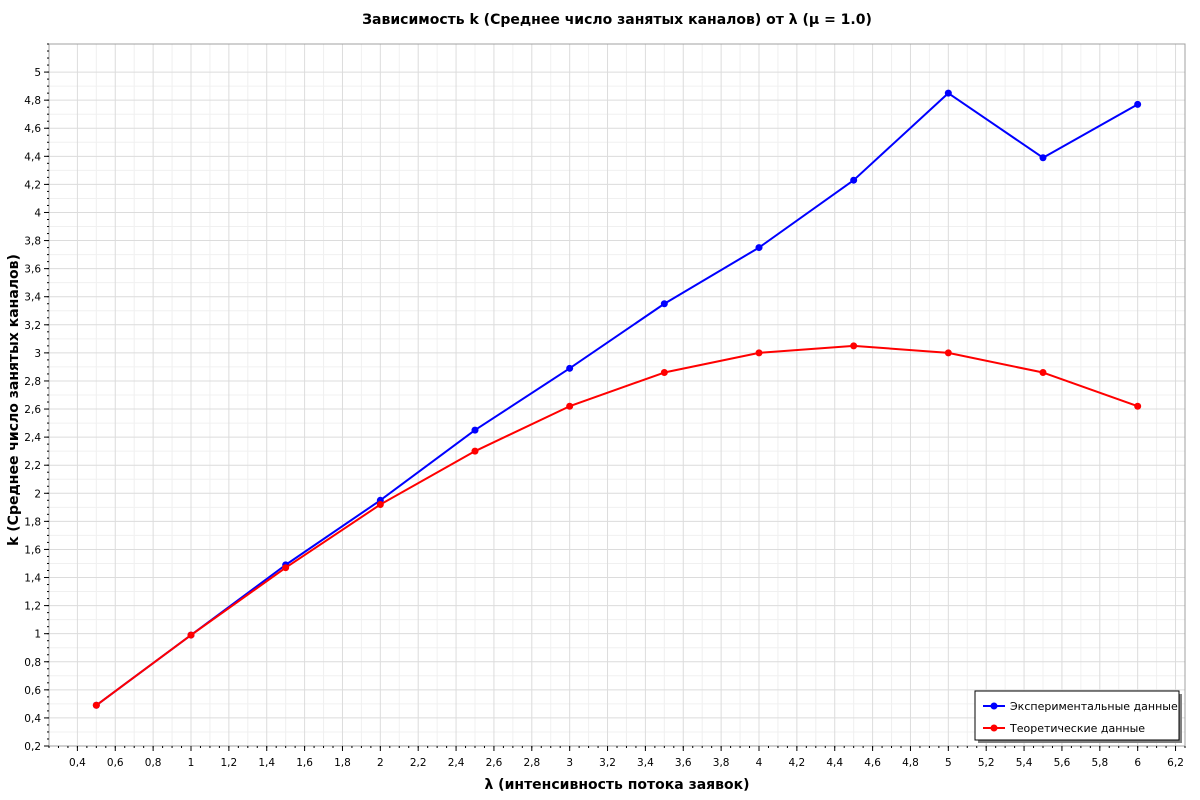  I want to click on y-tick-label: 4,6, so click(32, 129).